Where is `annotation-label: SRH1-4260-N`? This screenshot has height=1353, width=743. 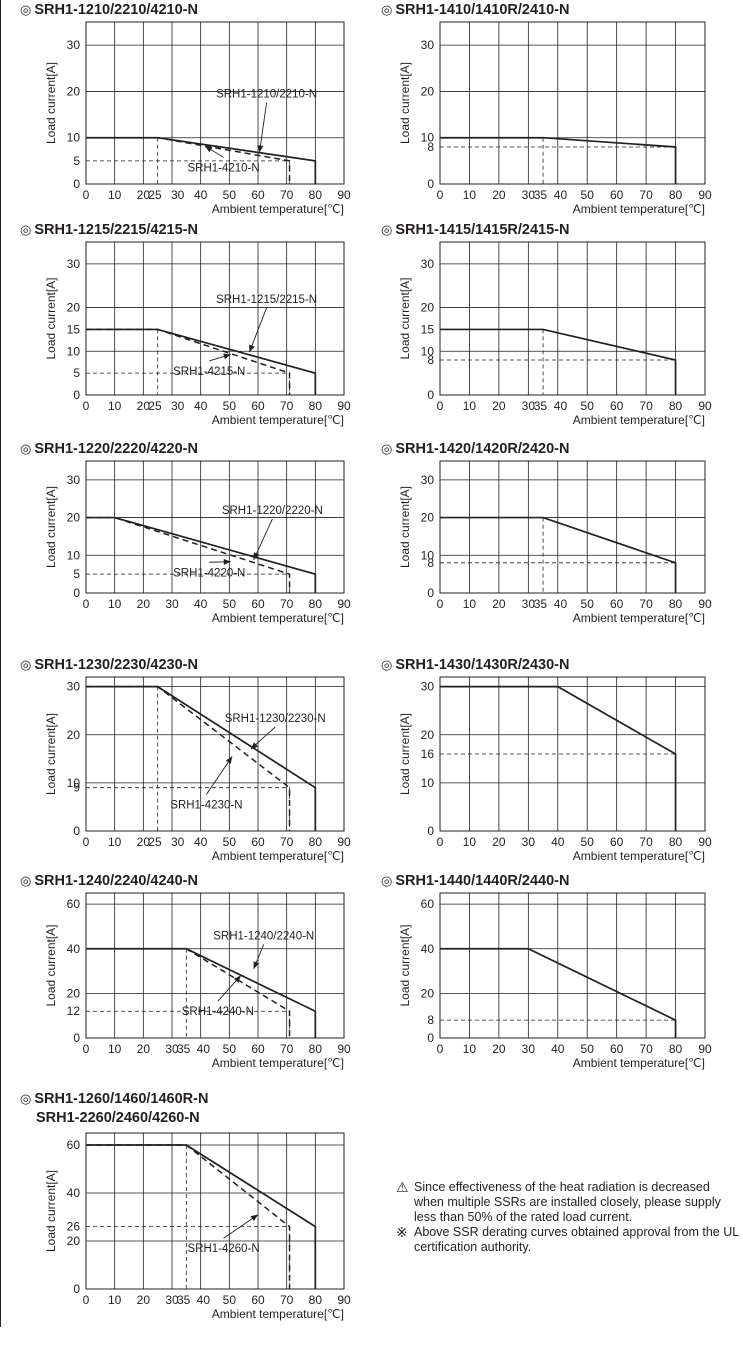
annotation-label: SRH1-4260-N is located at coordinates (223, 1249).